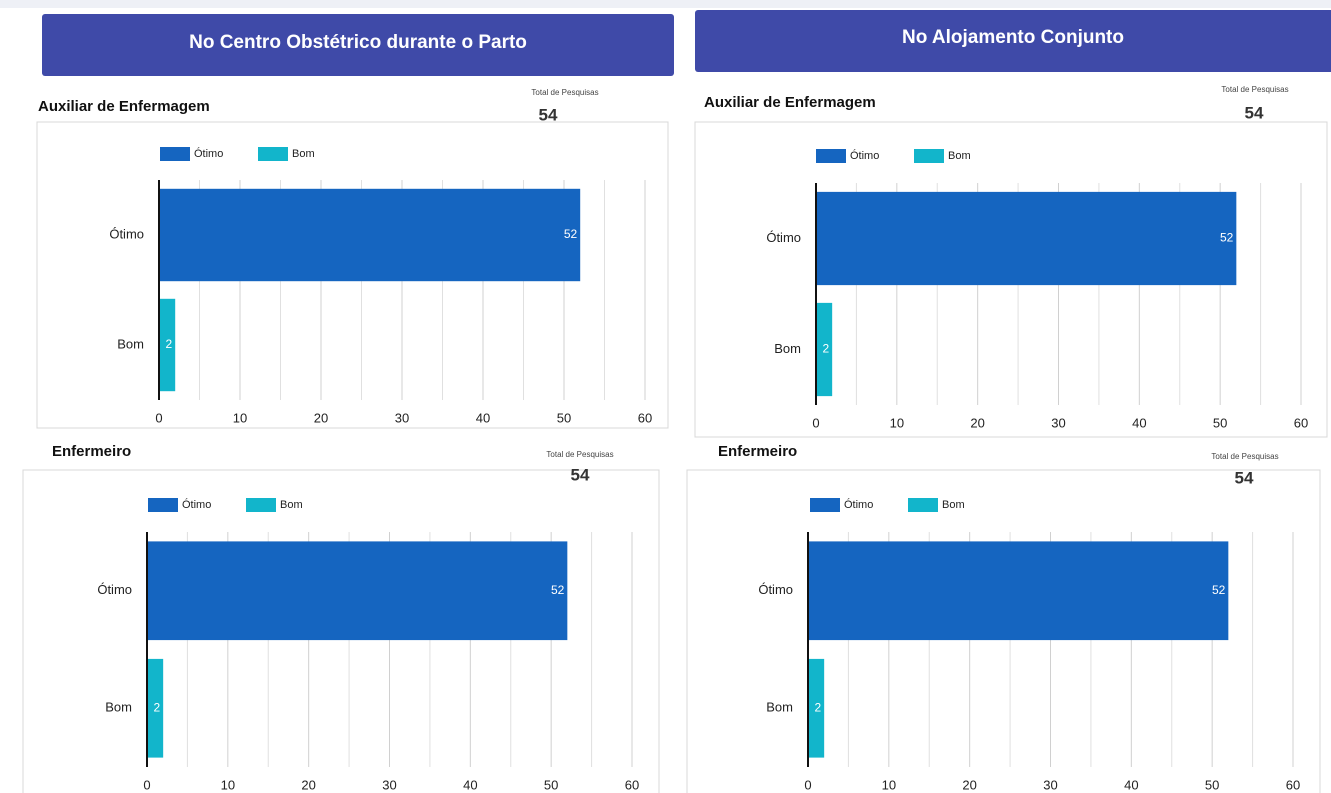 The image size is (1331, 793). Describe the element at coordinates (665, 4) in the screenshot. I see `top-strip` at that location.